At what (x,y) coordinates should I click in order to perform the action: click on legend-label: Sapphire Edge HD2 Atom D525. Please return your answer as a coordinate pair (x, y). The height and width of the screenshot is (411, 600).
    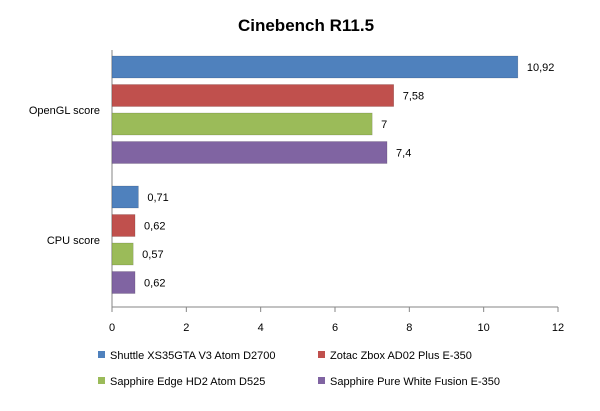
    Looking at the image, I should click on (187, 382).